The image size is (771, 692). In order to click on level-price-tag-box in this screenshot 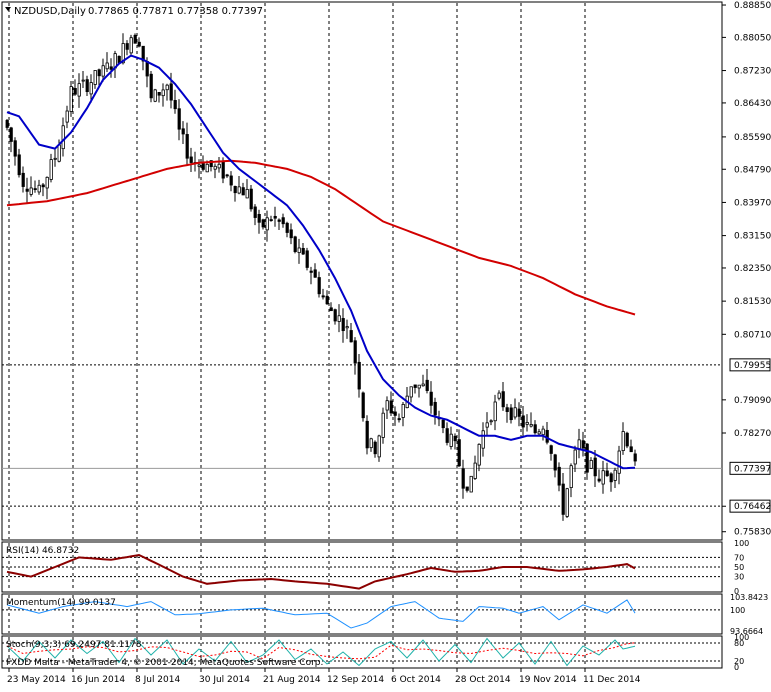, I will do `click(750, 506)`.